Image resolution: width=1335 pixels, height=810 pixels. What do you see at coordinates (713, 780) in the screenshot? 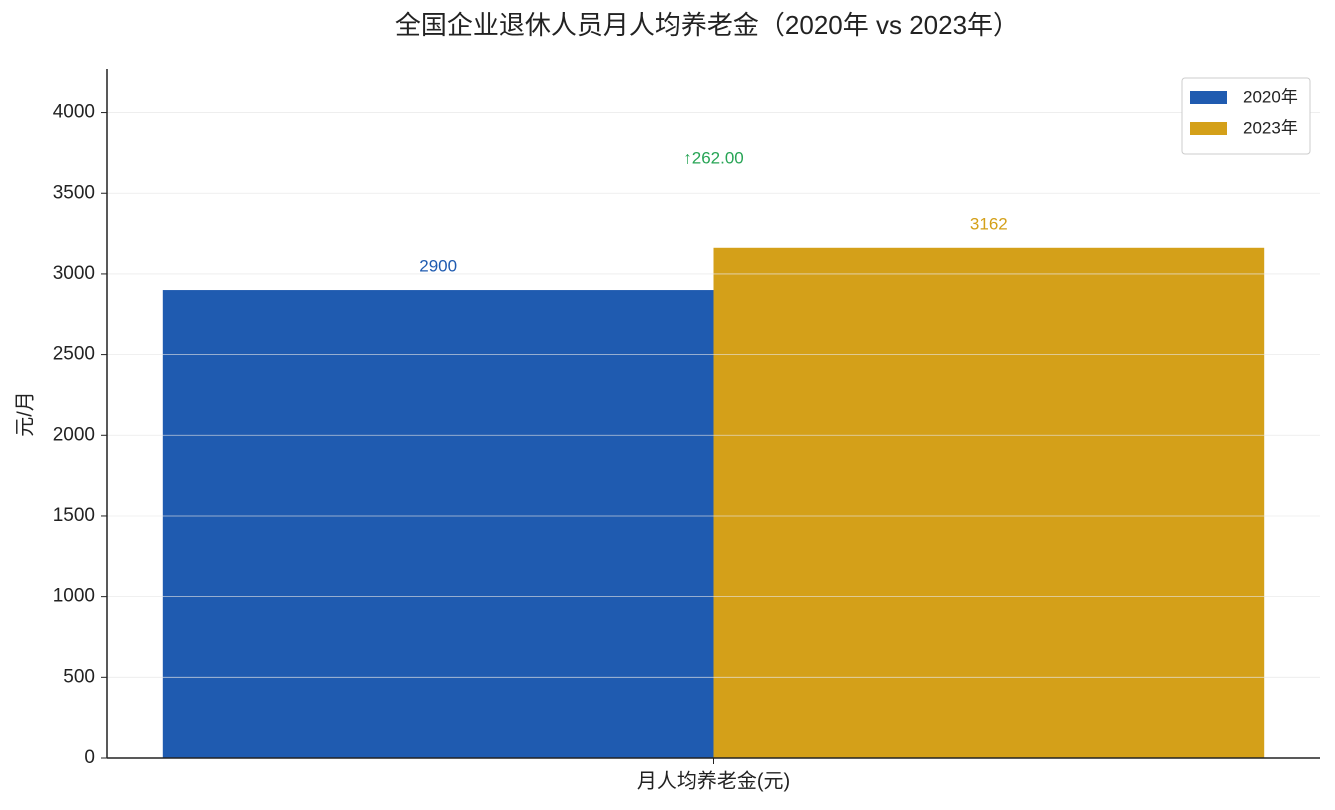
I see `x-tick-label: 月人均养老金(元)` at bounding box center [713, 780].